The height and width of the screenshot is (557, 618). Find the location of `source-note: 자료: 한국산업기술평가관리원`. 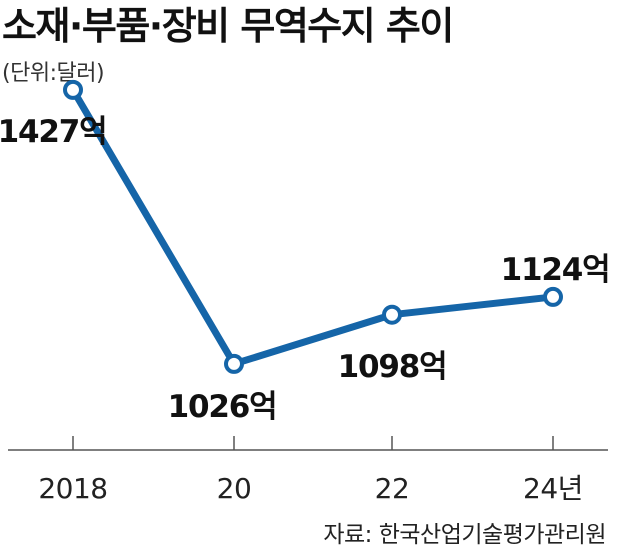

source-note: 자료: 한국산업기술평가관리원 is located at coordinates (464, 535).